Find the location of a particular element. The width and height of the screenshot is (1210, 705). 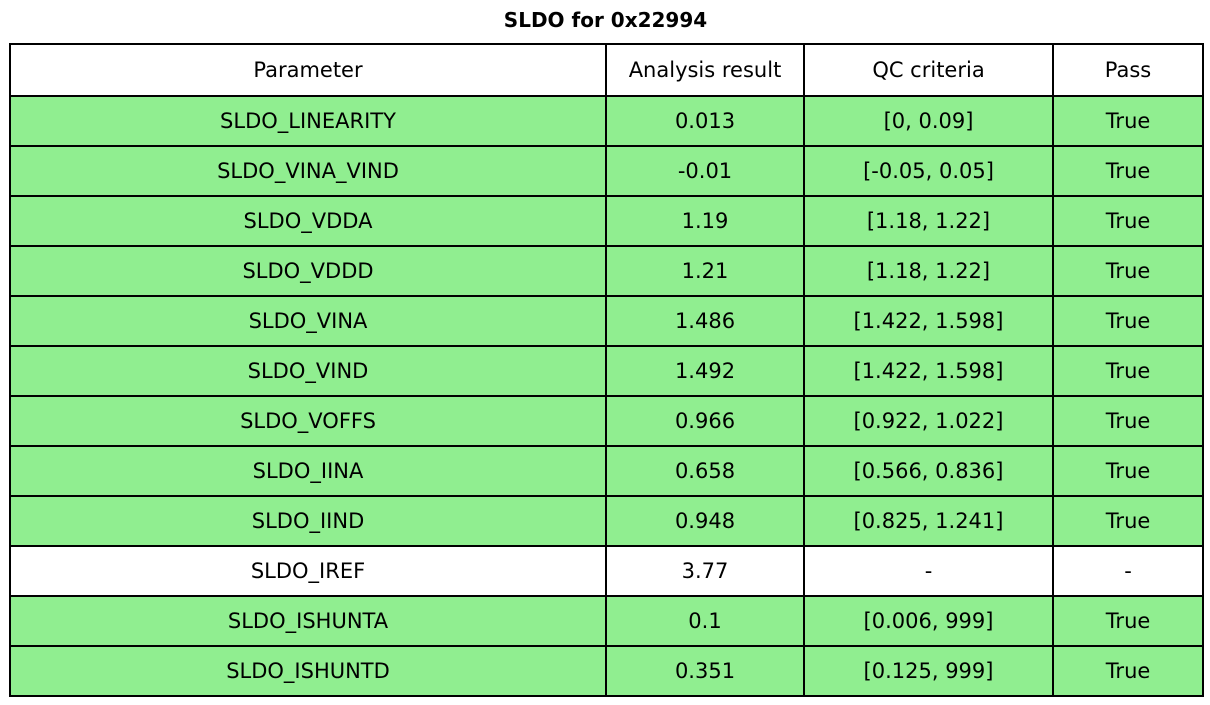

table-row: SLDO_VDDD 1.21 [1.18, 1.22] True is located at coordinates (606, 271).